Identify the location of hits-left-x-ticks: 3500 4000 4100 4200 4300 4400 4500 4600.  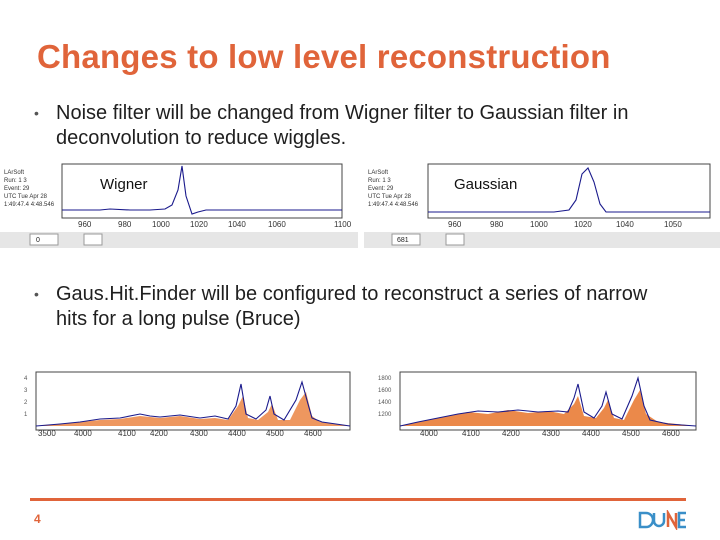
(180, 433).